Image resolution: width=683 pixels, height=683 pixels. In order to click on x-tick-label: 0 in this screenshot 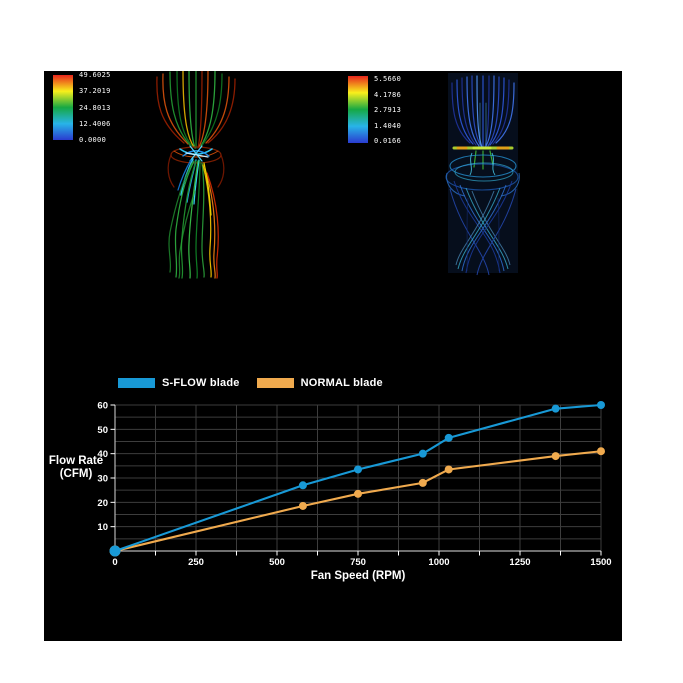, I will do `click(114, 562)`.